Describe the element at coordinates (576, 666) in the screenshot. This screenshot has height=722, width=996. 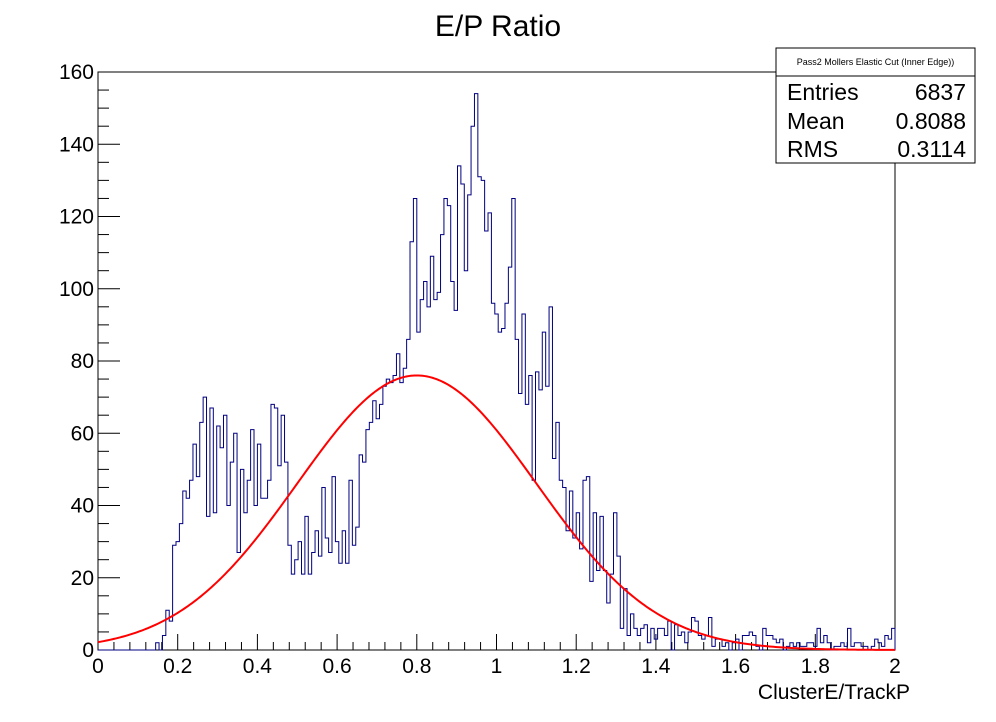
I see `x-tick-label: 1.2` at that location.